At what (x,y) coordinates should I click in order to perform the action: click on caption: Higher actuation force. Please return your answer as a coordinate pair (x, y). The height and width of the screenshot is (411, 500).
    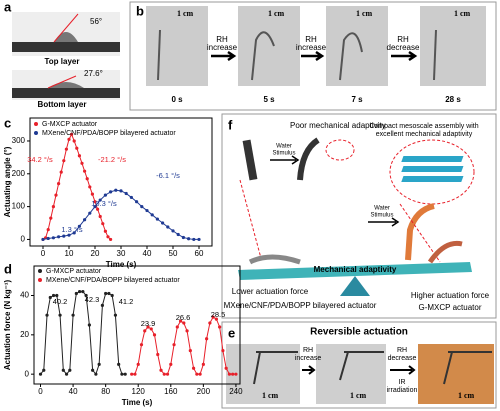
    Looking at the image, I should click on (450, 295).